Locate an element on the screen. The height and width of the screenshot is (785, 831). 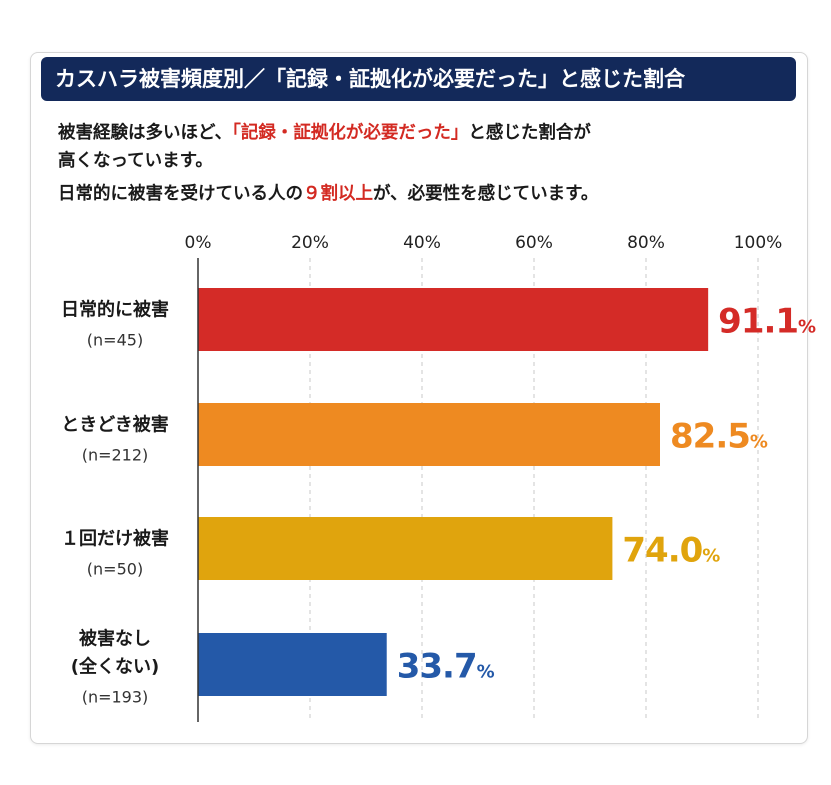
tick-label: 100% is located at coordinates (758, 243).